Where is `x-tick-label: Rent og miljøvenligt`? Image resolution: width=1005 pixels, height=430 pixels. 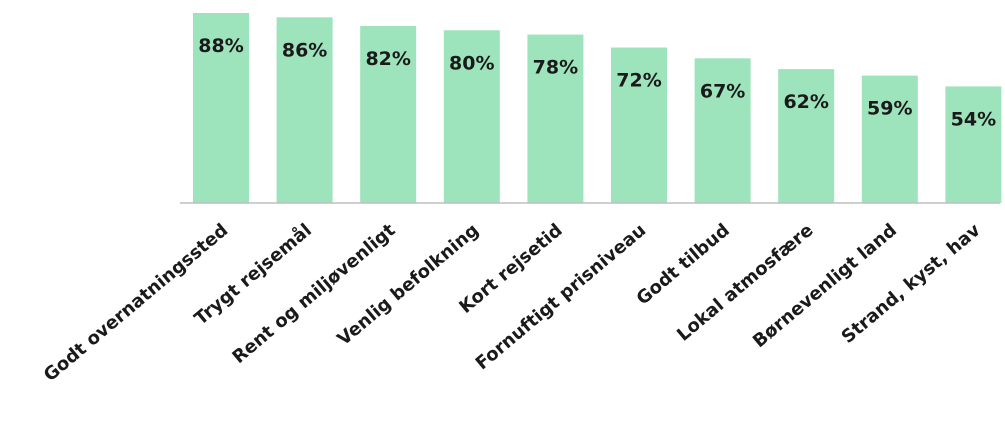 x-tick-label: Rent og miljøvenligt is located at coordinates (313, 293).